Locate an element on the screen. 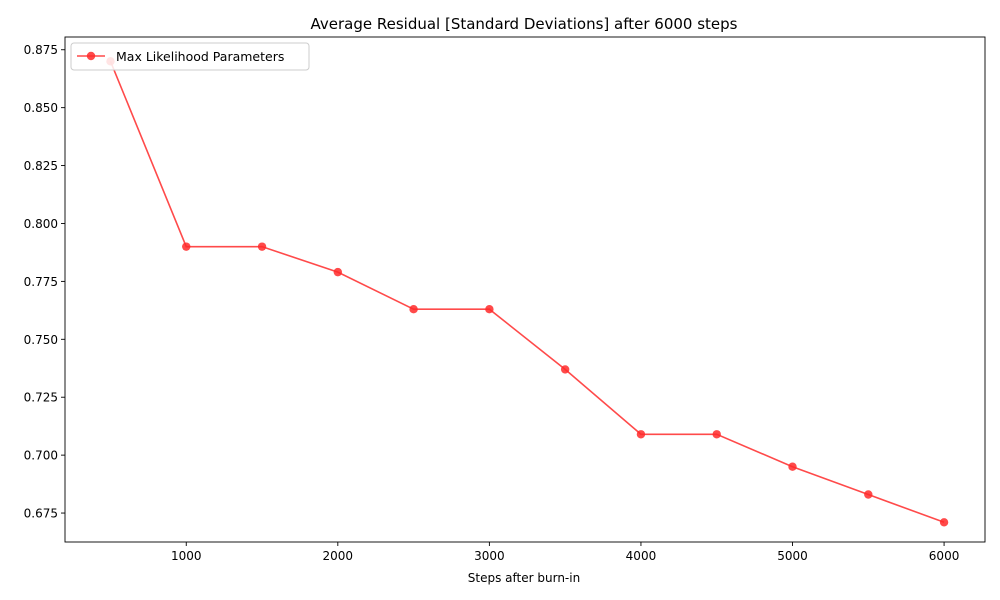 The image size is (1000, 600). x-tick-label: 6000 is located at coordinates (944, 556).